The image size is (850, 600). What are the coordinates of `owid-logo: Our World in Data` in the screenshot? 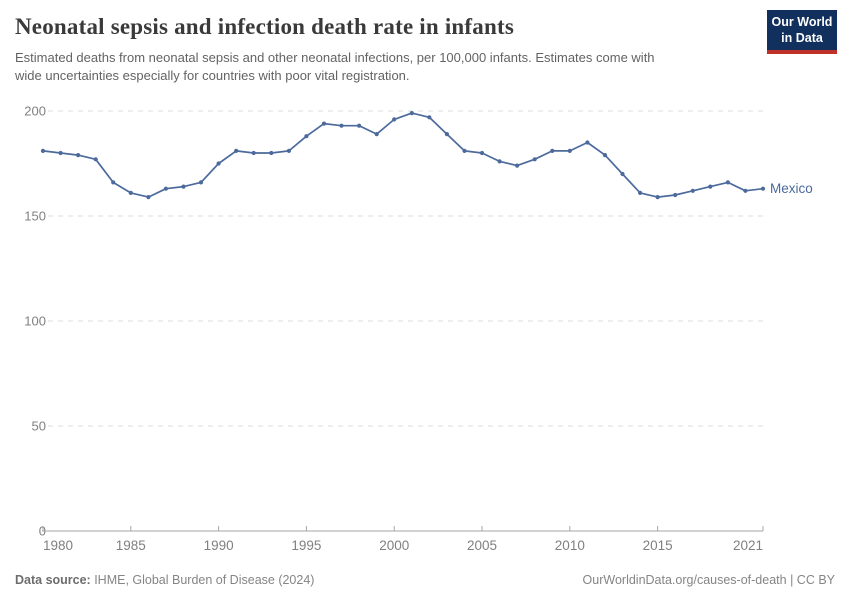 It's located at (802, 32).